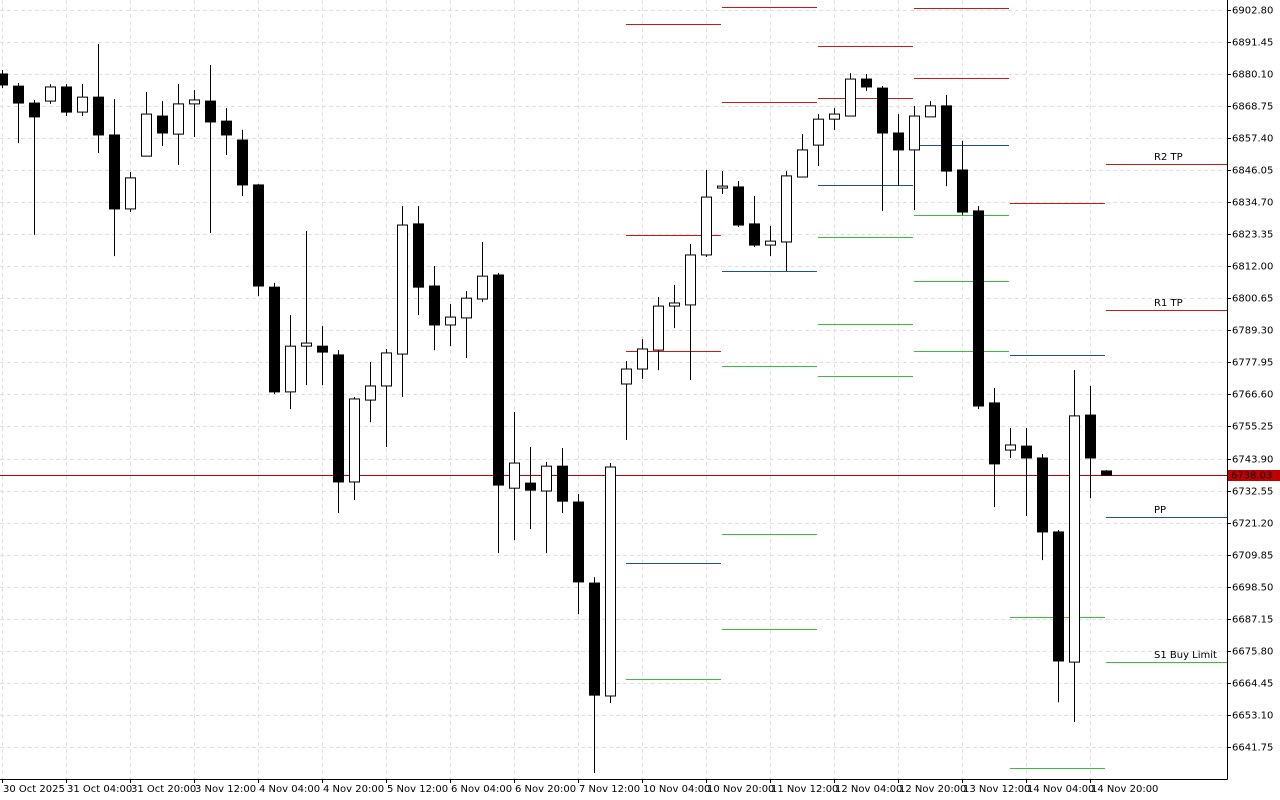  What do you see at coordinates (1252, 331) in the screenshot?
I see `y-tick-label: 6789.30` at bounding box center [1252, 331].